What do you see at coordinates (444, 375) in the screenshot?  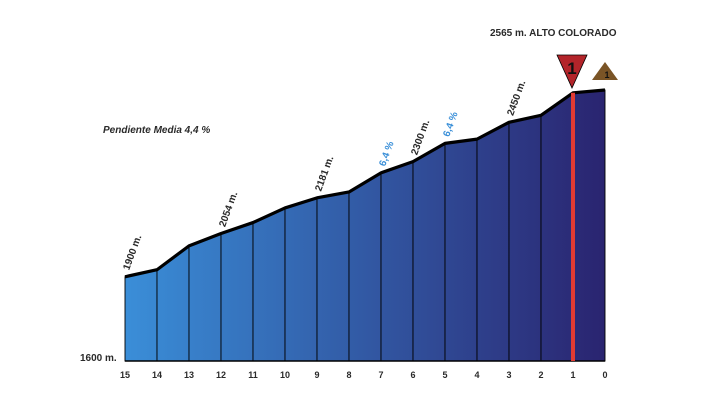 I see `x-tick-label: 5` at bounding box center [444, 375].